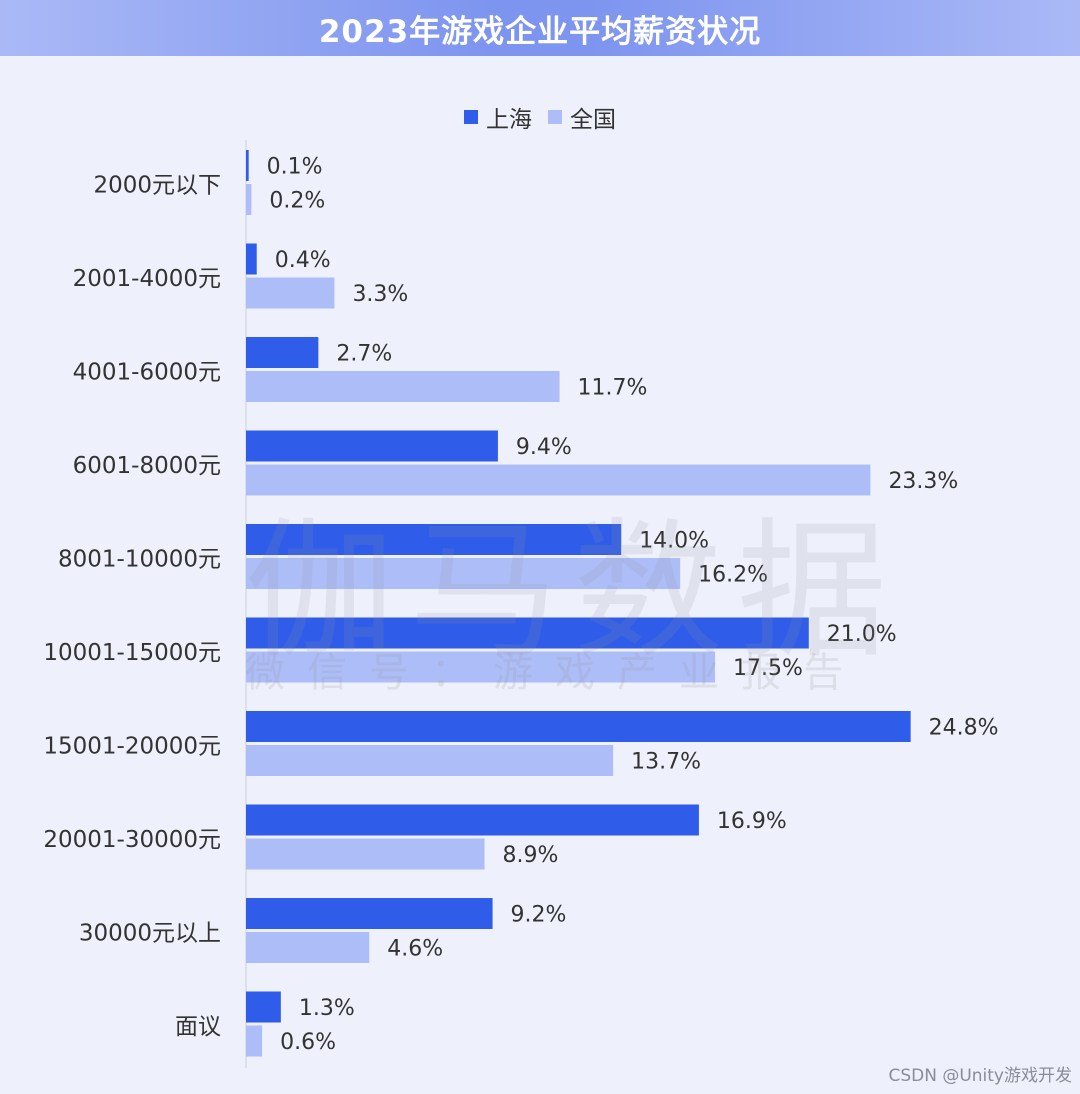 The height and width of the screenshot is (1094, 1080). What do you see at coordinates (380, 294) in the screenshot?
I see `data-label: 3.3%` at bounding box center [380, 294].